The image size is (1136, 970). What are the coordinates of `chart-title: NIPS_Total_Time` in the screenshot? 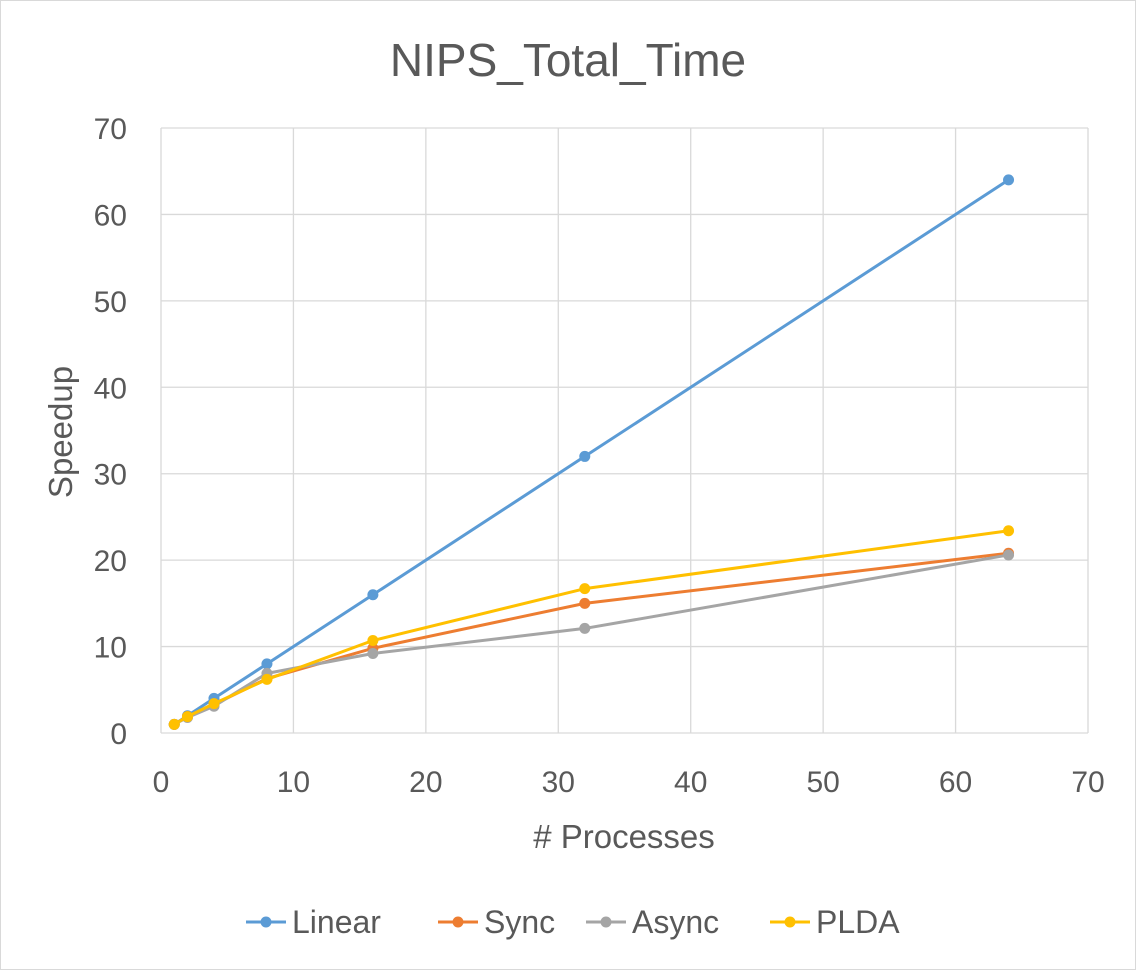 It's located at (568, 60).